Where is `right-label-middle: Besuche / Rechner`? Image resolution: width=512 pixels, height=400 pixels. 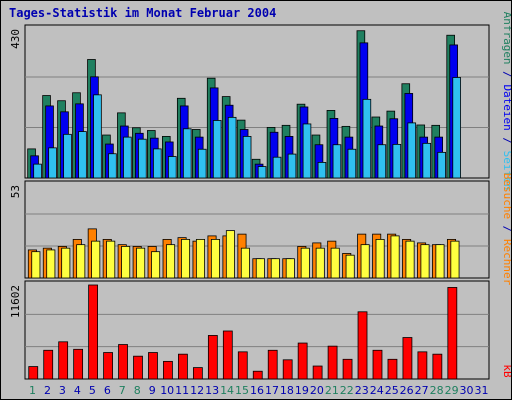
right-label-middle: Besuche / Rechner is located at coordinates (506, 229).